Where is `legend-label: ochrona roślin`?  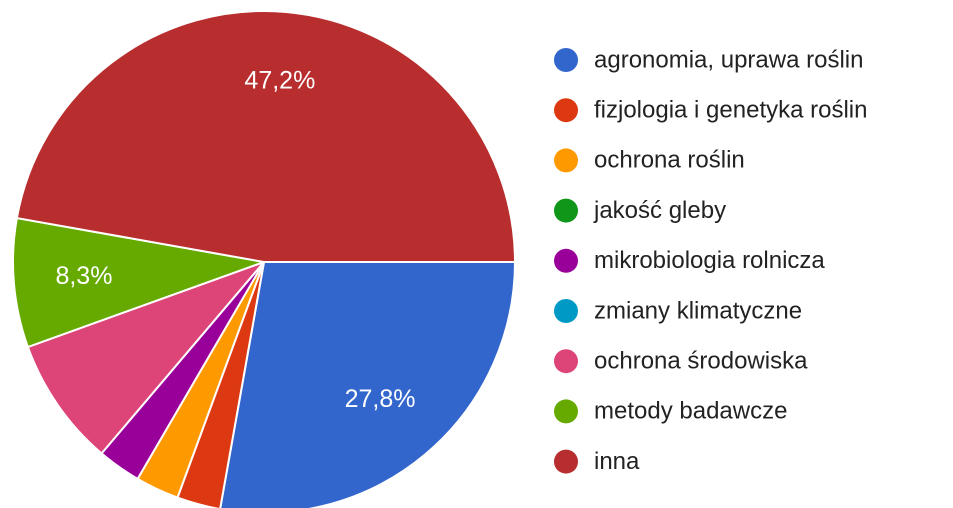 legend-label: ochrona roślin is located at coordinates (669, 160).